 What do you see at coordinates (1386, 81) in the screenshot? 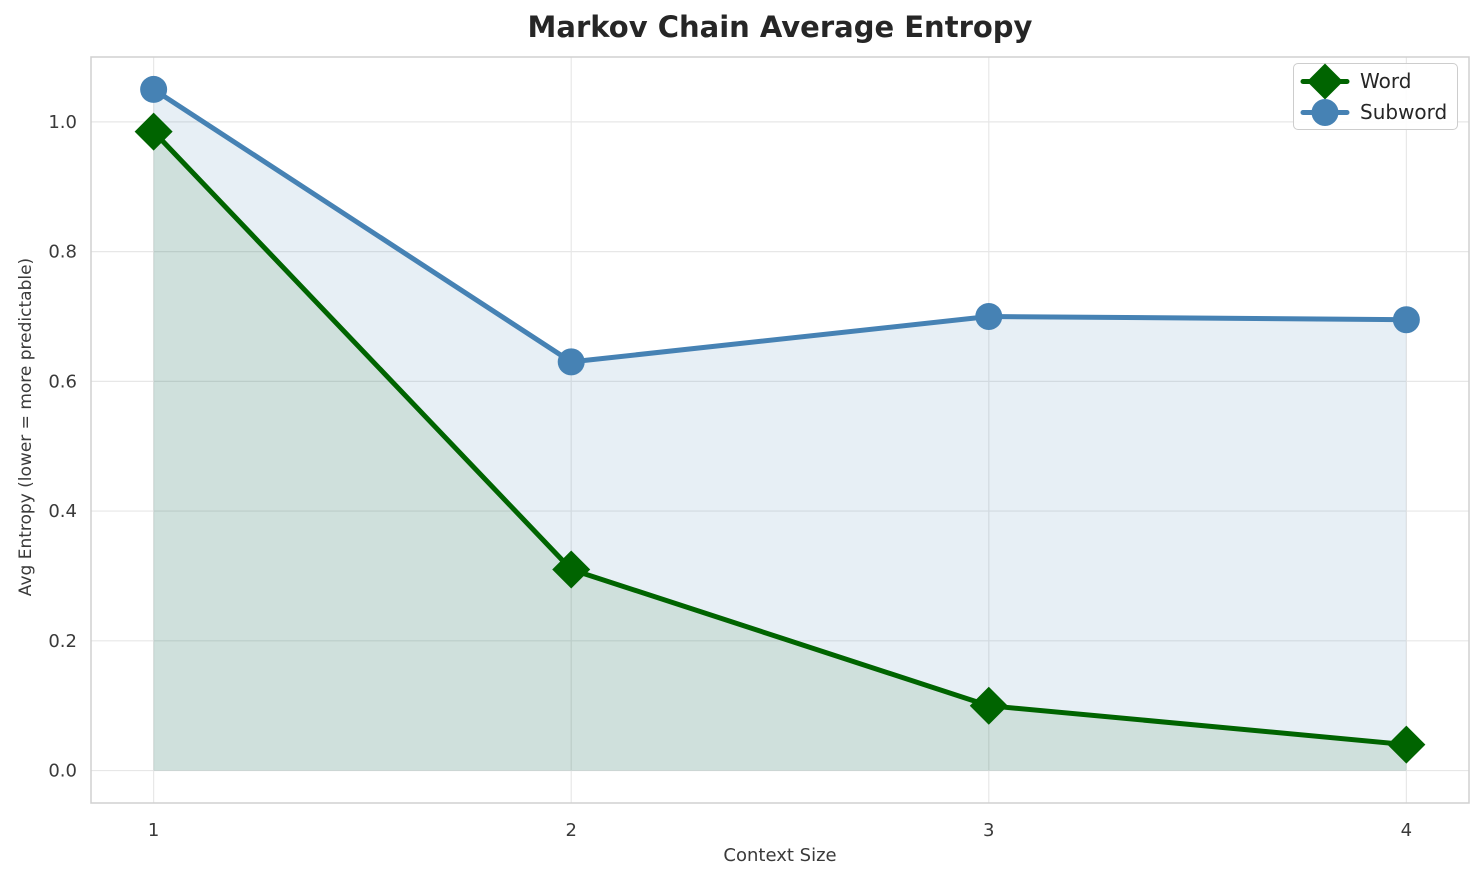
I see `legend-label: Word` at bounding box center [1386, 81].